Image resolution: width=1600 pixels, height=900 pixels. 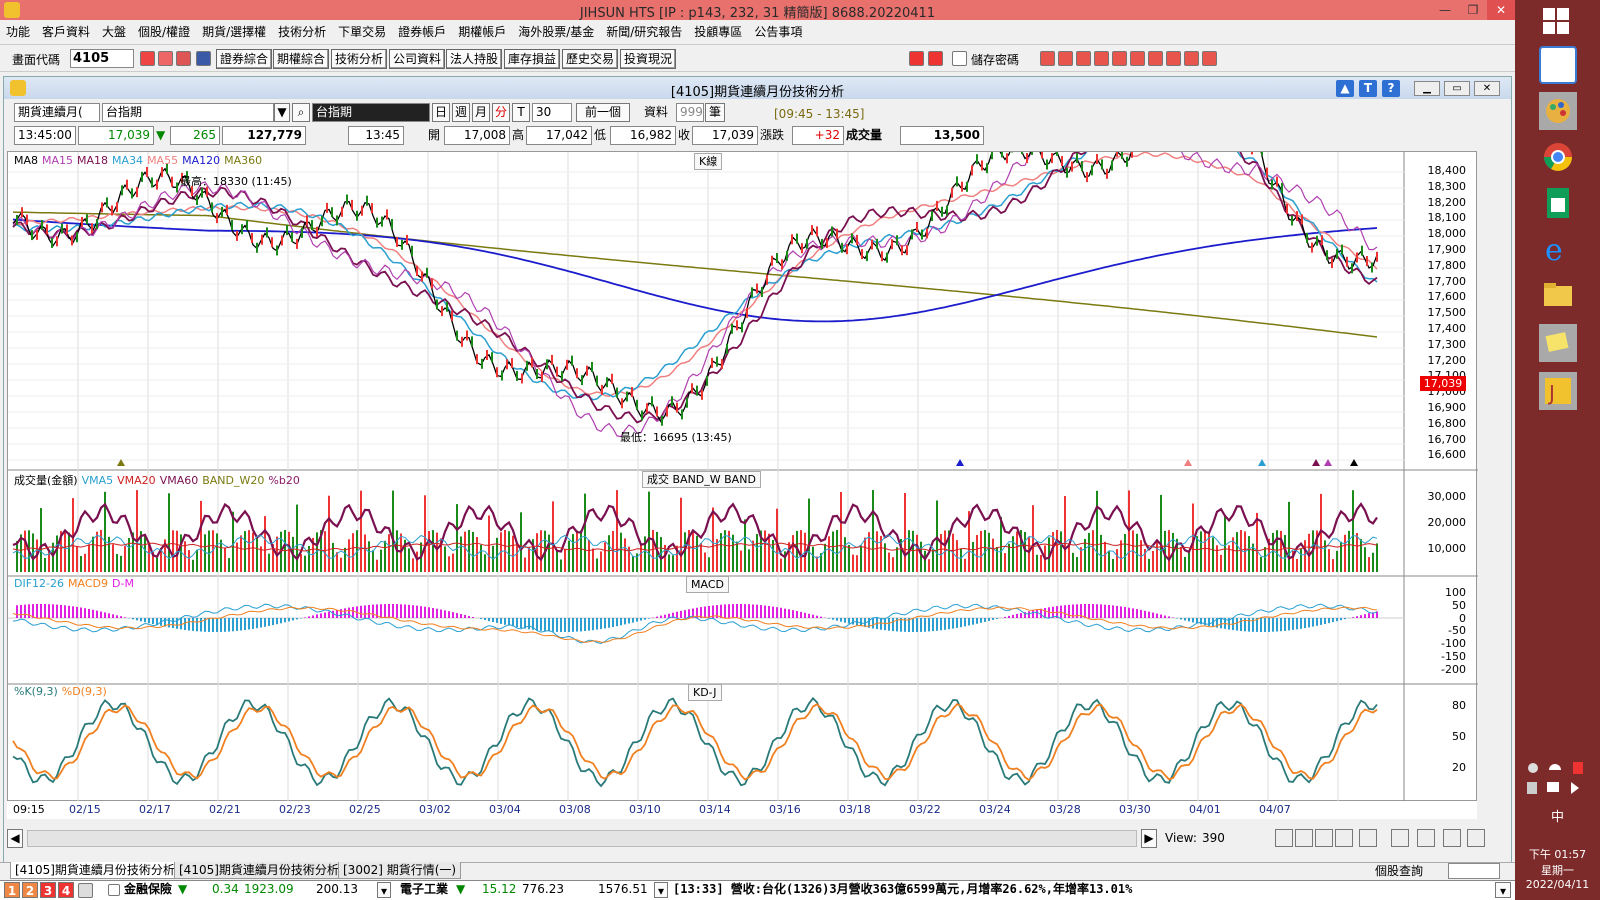 I want to click on sector1-dropdown: ▾, so click(x=384, y=890).